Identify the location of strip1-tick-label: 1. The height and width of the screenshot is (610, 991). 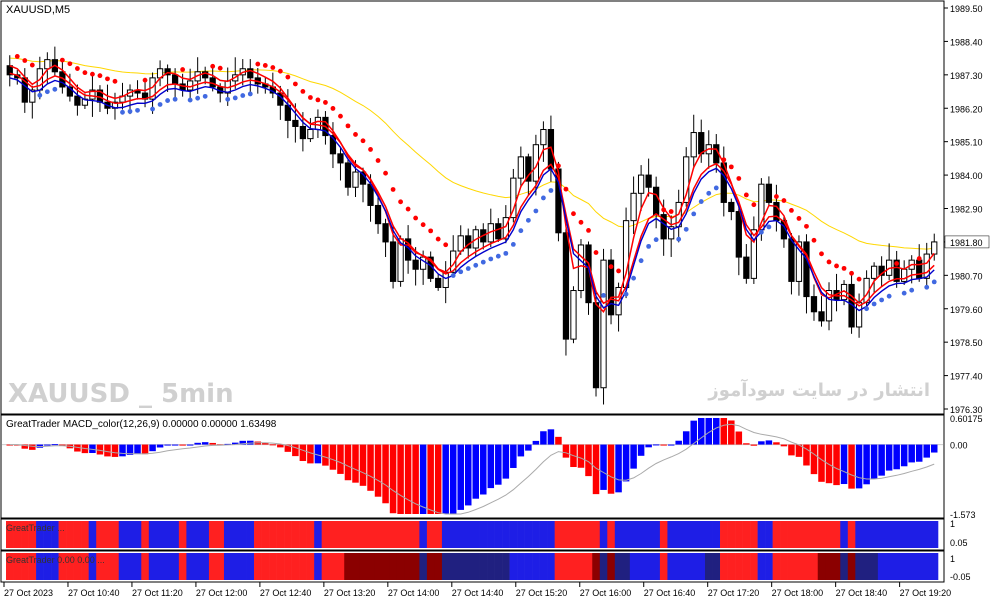
(952, 524).